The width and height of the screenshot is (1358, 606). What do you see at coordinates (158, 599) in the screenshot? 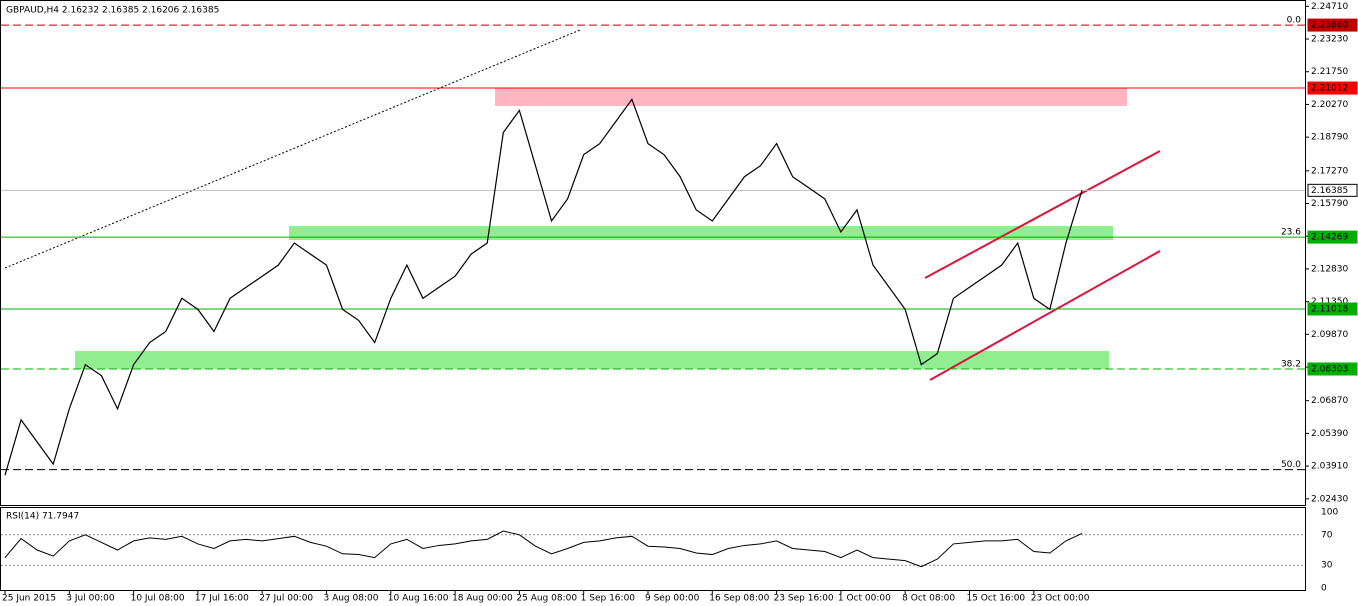
I see `x-tick-label: 10 Jul 08:00` at bounding box center [158, 599].